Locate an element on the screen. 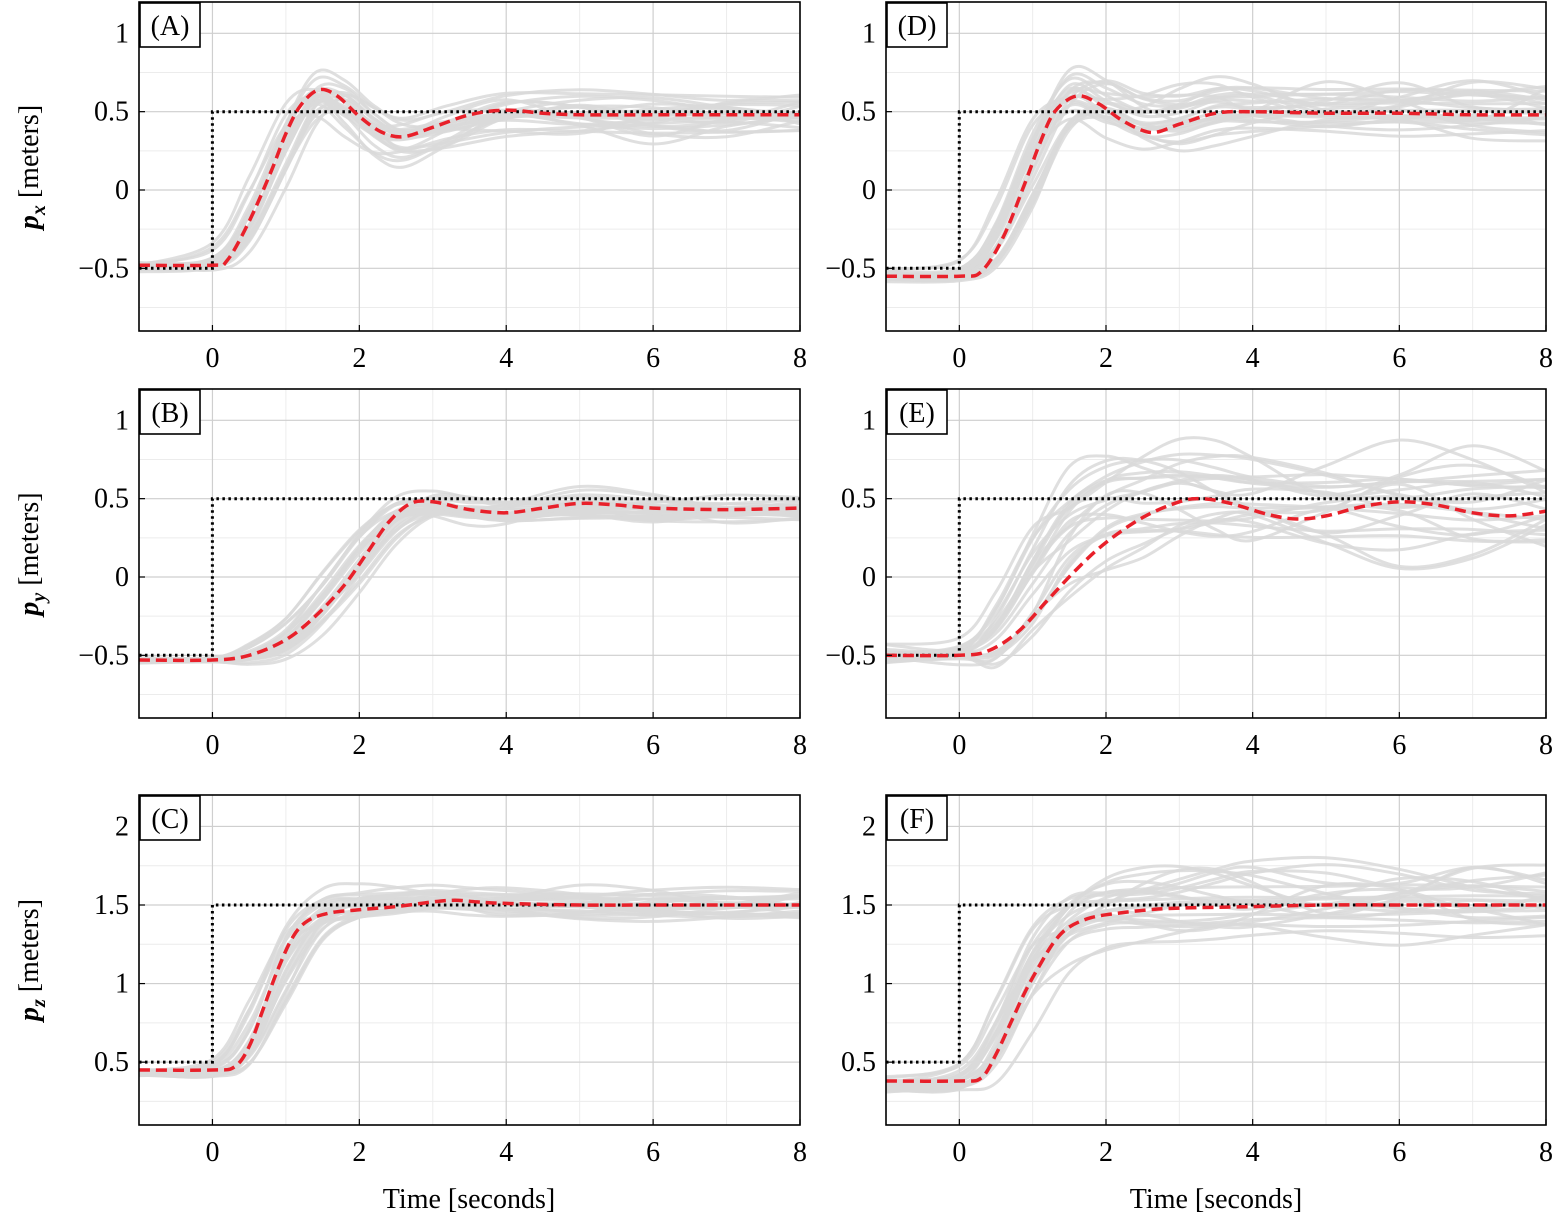  y-tick-label: 2 is located at coordinates (122, 826).